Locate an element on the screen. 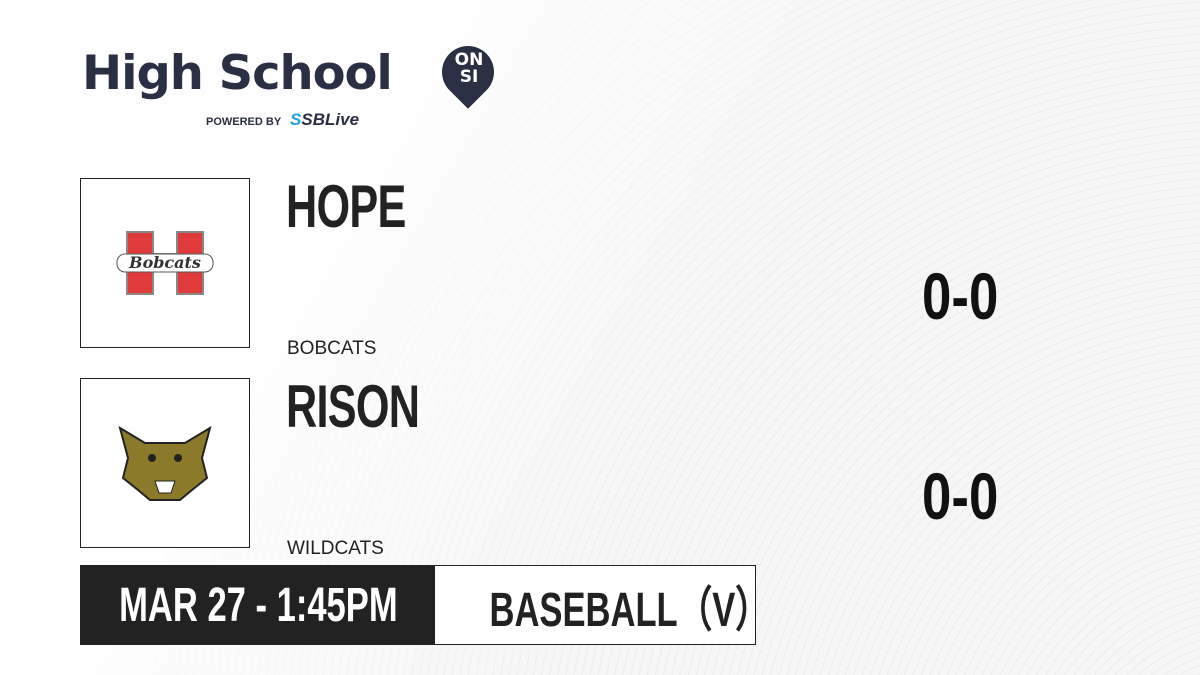 The image size is (1200, 675). datetime-label: MAR 27 - 1:45PM is located at coordinates (258, 605).